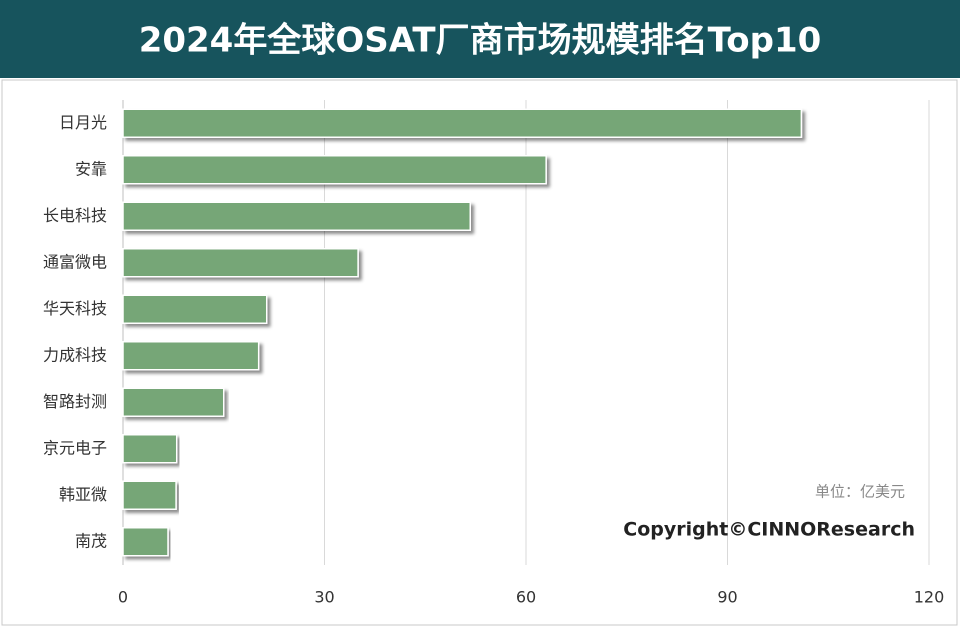 The image size is (960, 632). Describe the element at coordinates (83, 122) in the screenshot. I see `y-tick-label: 日月光` at that location.